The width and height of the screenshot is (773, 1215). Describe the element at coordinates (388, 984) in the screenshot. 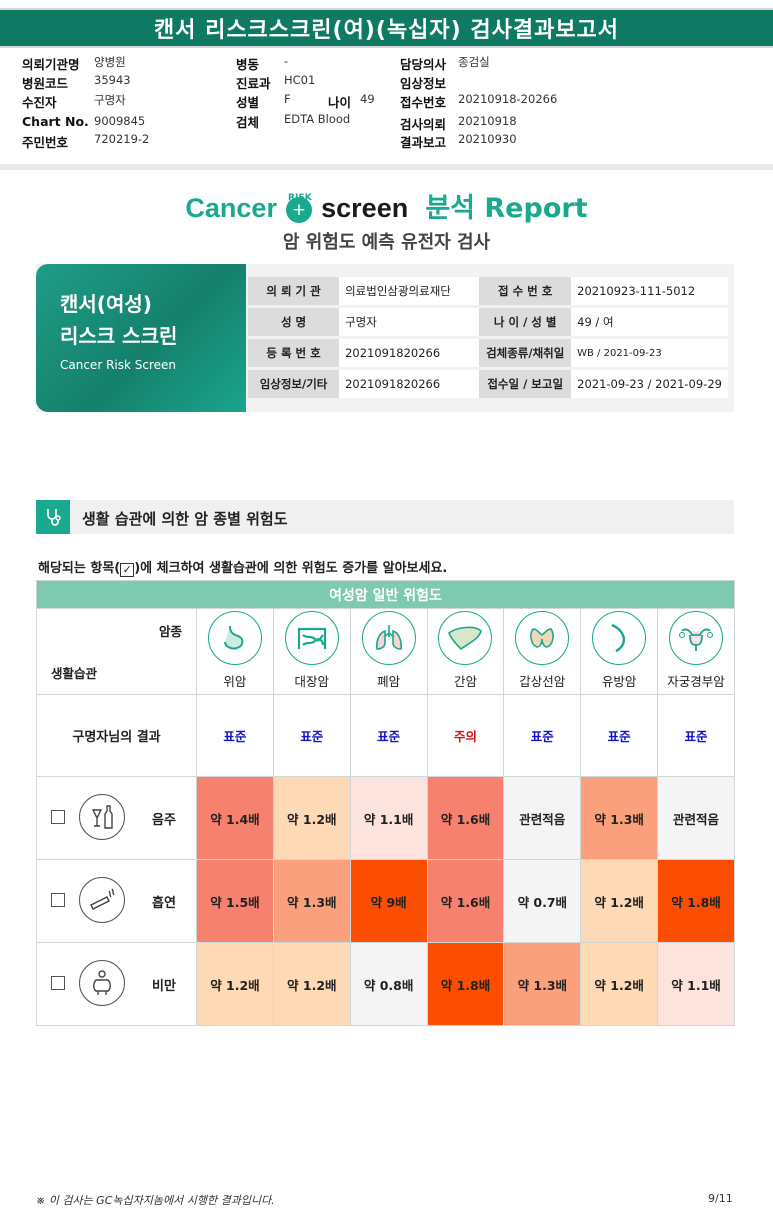

I see `risk-cell: 약 0.8배` at that location.